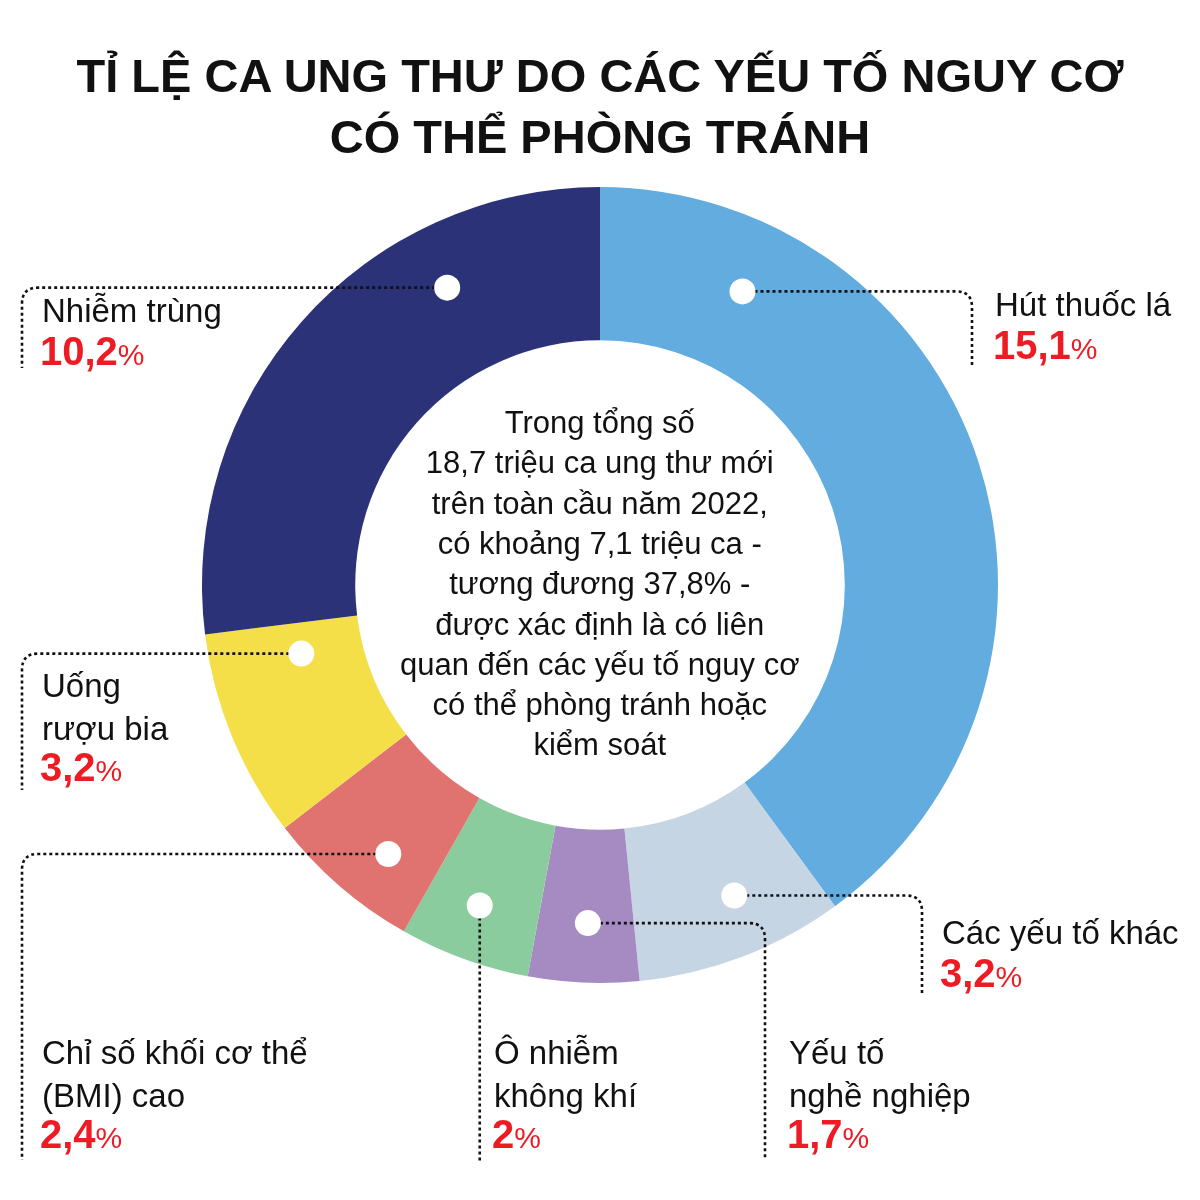  Describe the element at coordinates (132, 310) in the screenshot. I see `slice-label: Nhiễm trùng` at that location.